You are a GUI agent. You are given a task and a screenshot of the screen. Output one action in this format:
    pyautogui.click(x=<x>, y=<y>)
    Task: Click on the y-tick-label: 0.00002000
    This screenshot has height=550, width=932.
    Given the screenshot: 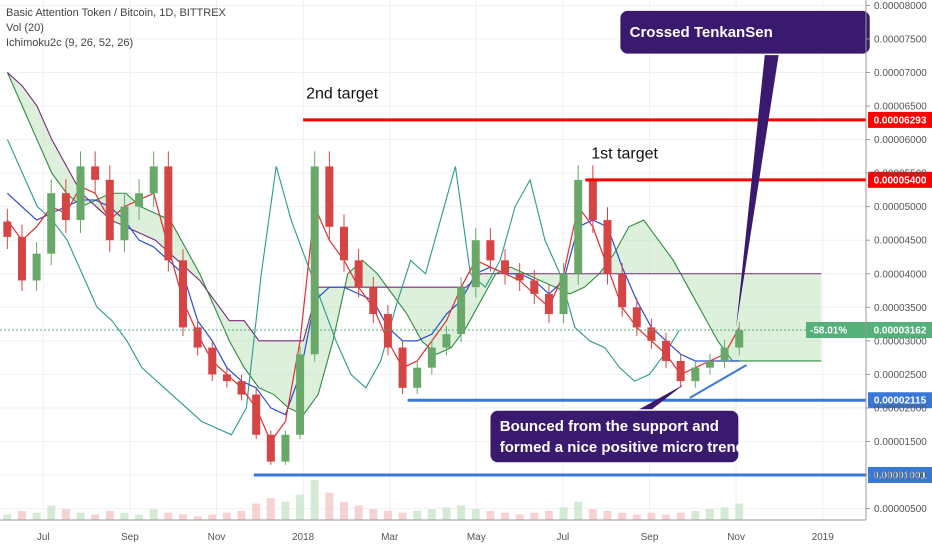 What is the action you would take?
    pyautogui.click(x=900, y=408)
    